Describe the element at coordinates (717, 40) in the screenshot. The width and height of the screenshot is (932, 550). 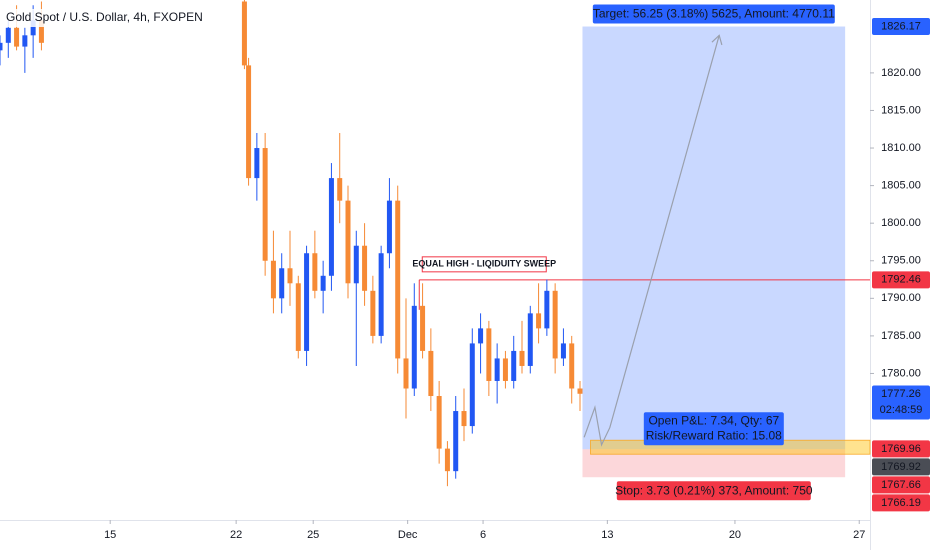
I see `projection-arrowhead` at that location.